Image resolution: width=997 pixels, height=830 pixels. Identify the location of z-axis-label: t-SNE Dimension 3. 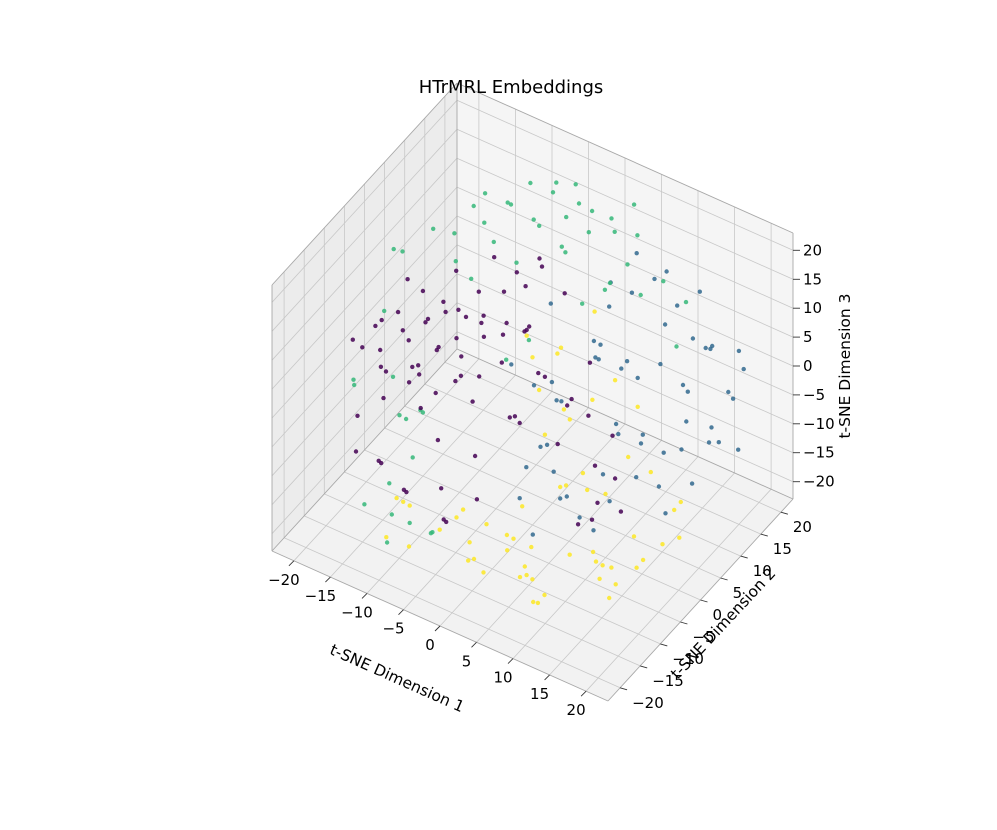
(845, 365).